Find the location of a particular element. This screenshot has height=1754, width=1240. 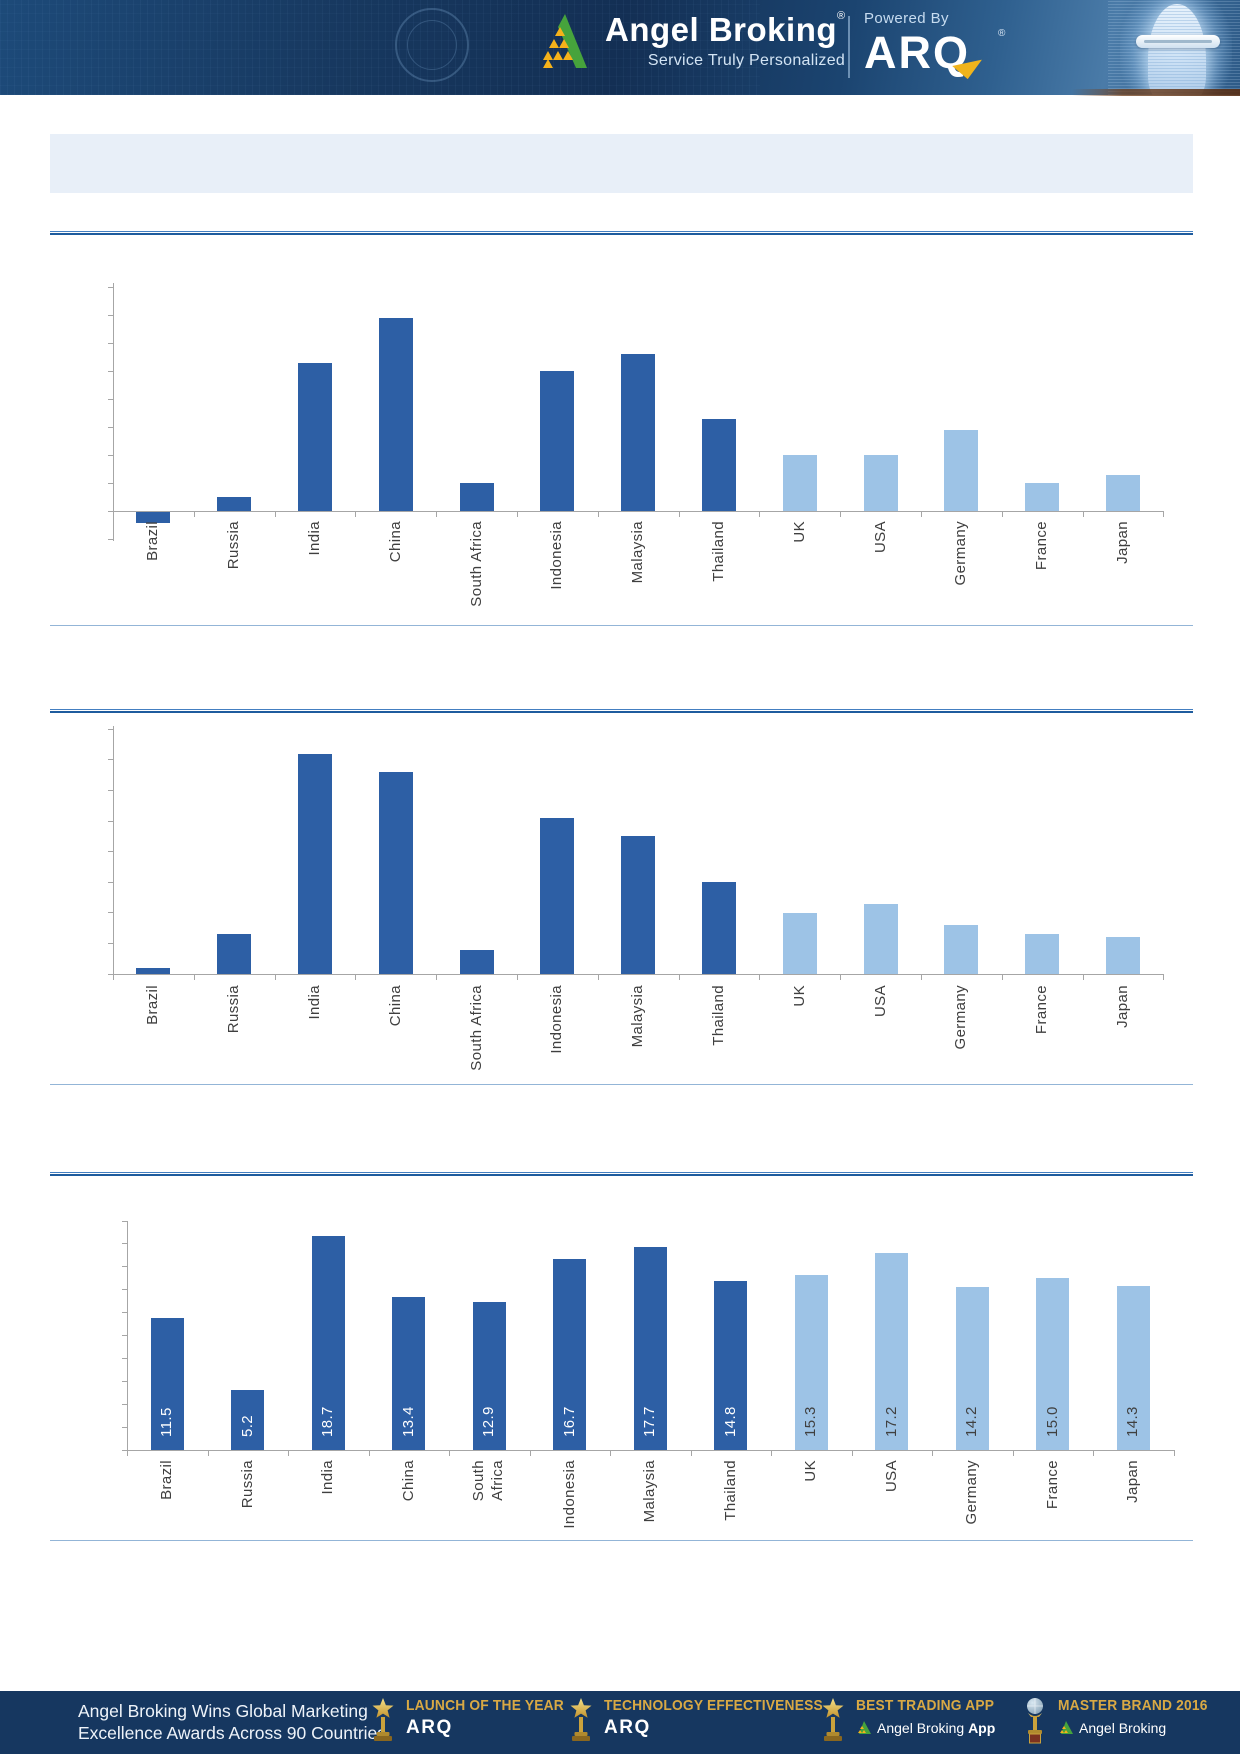

award-product: Angel Broking is located at coordinates (1139, 1728).